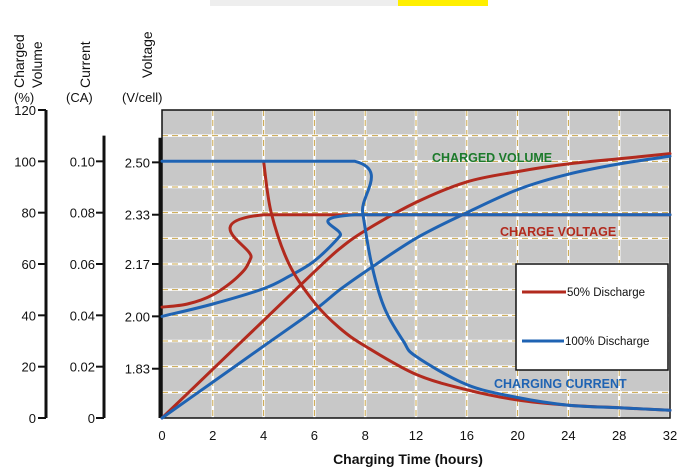 Image resolution: width=693 pixels, height=473 pixels. Describe the element at coordinates (558, 232) in the screenshot. I see `annotation-charge-voltage: CHARGE VOLTAGE` at that location.